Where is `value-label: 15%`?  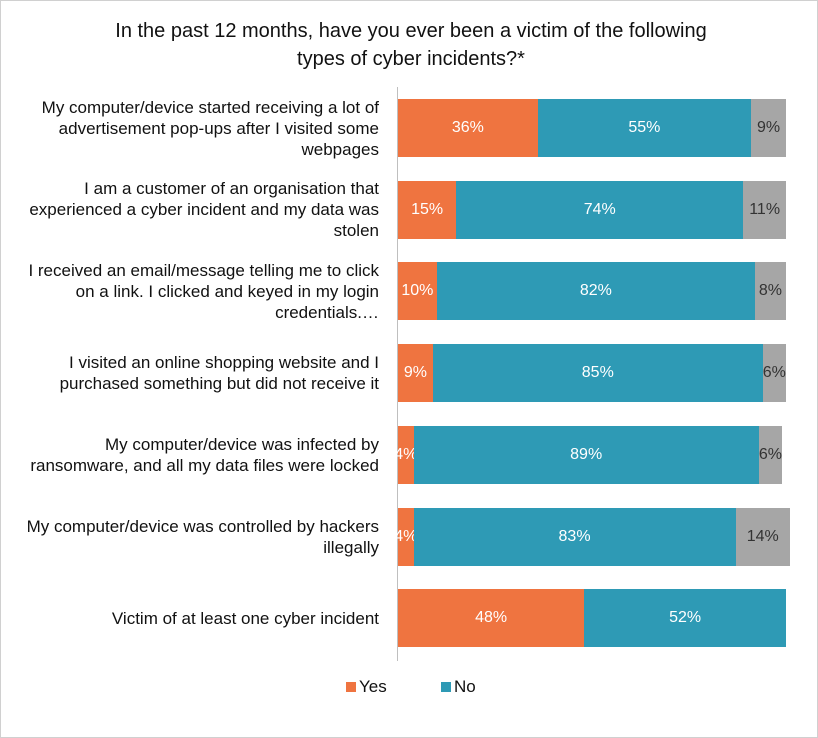
value-label: 15% is located at coordinates (427, 209).